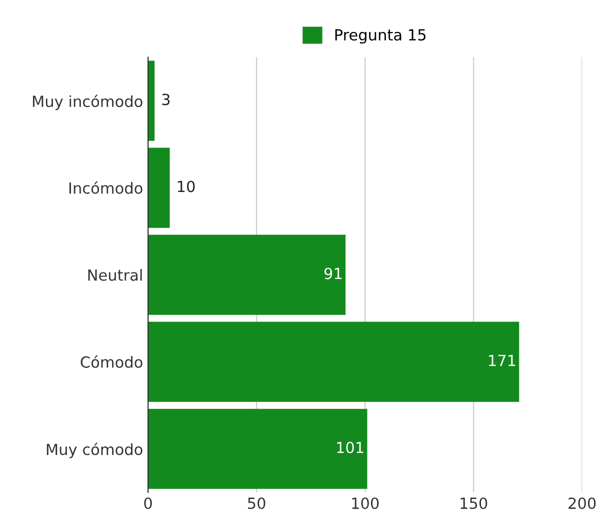  What do you see at coordinates (115, 275) in the screenshot?
I see `y-tick-label: Neutral` at bounding box center [115, 275].